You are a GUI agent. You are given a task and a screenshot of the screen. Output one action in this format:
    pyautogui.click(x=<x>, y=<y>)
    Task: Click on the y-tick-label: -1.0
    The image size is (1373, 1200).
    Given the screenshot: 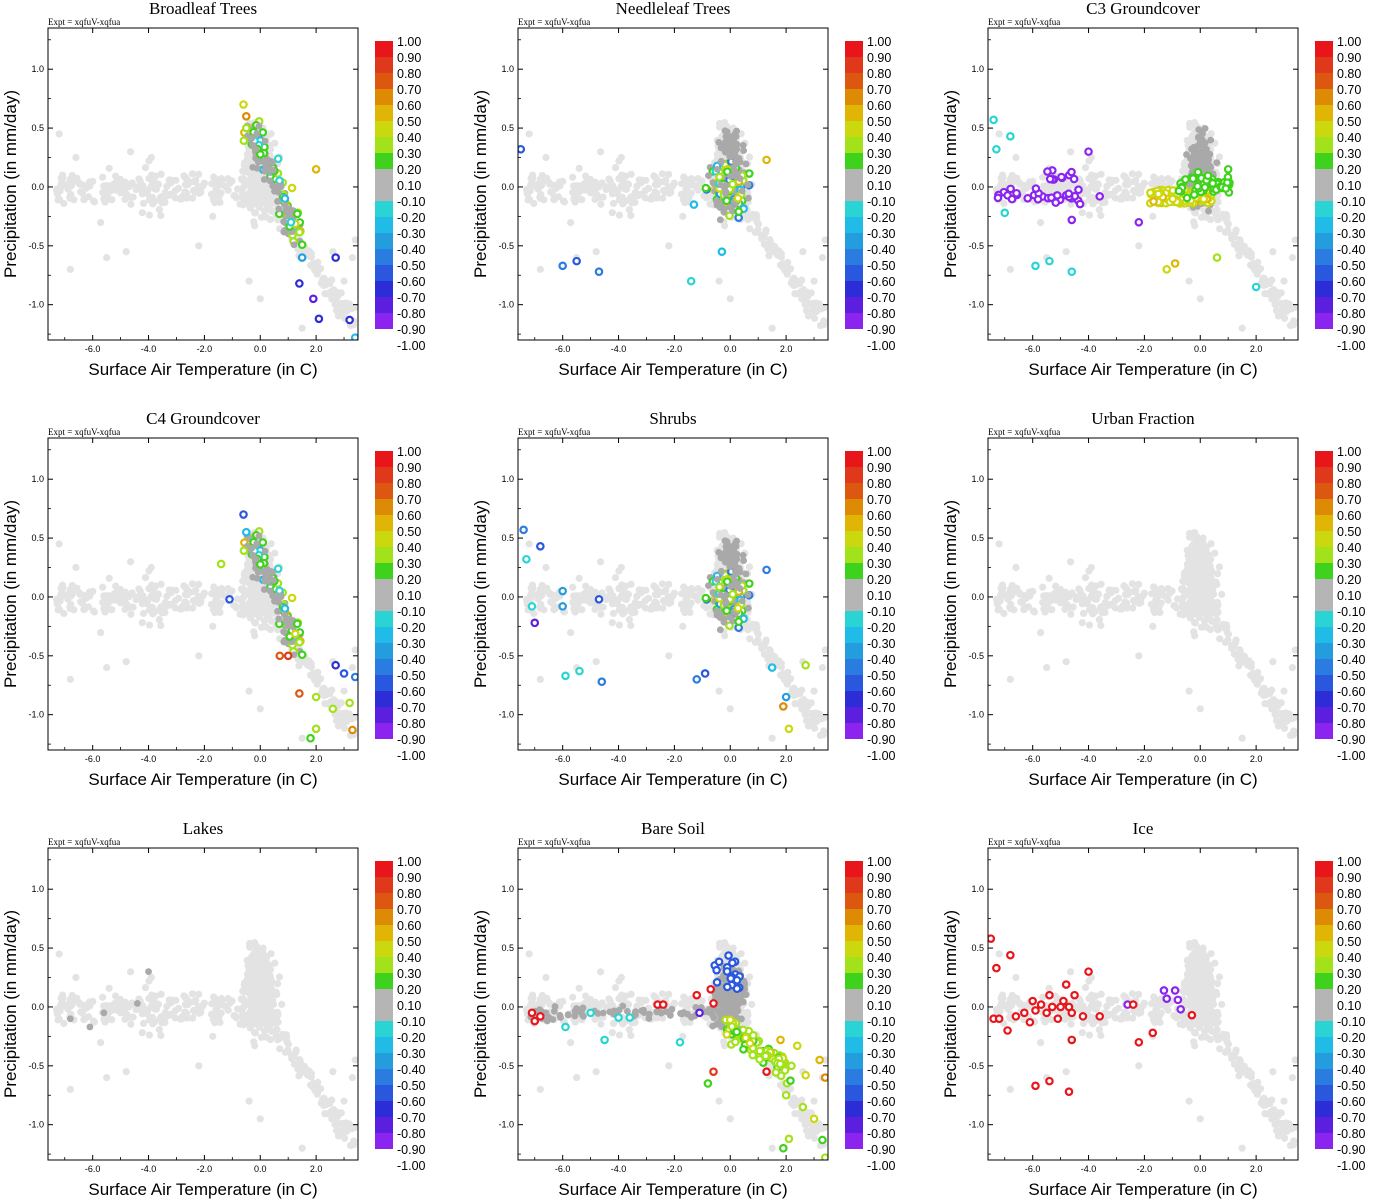 What is the action you would take?
    pyautogui.click(x=506, y=305)
    